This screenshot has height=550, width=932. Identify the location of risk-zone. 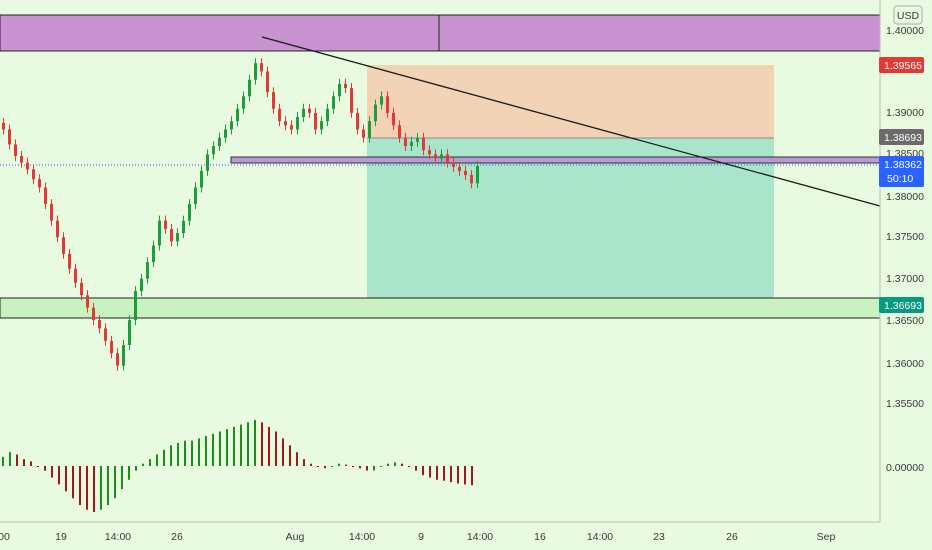
(570, 101).